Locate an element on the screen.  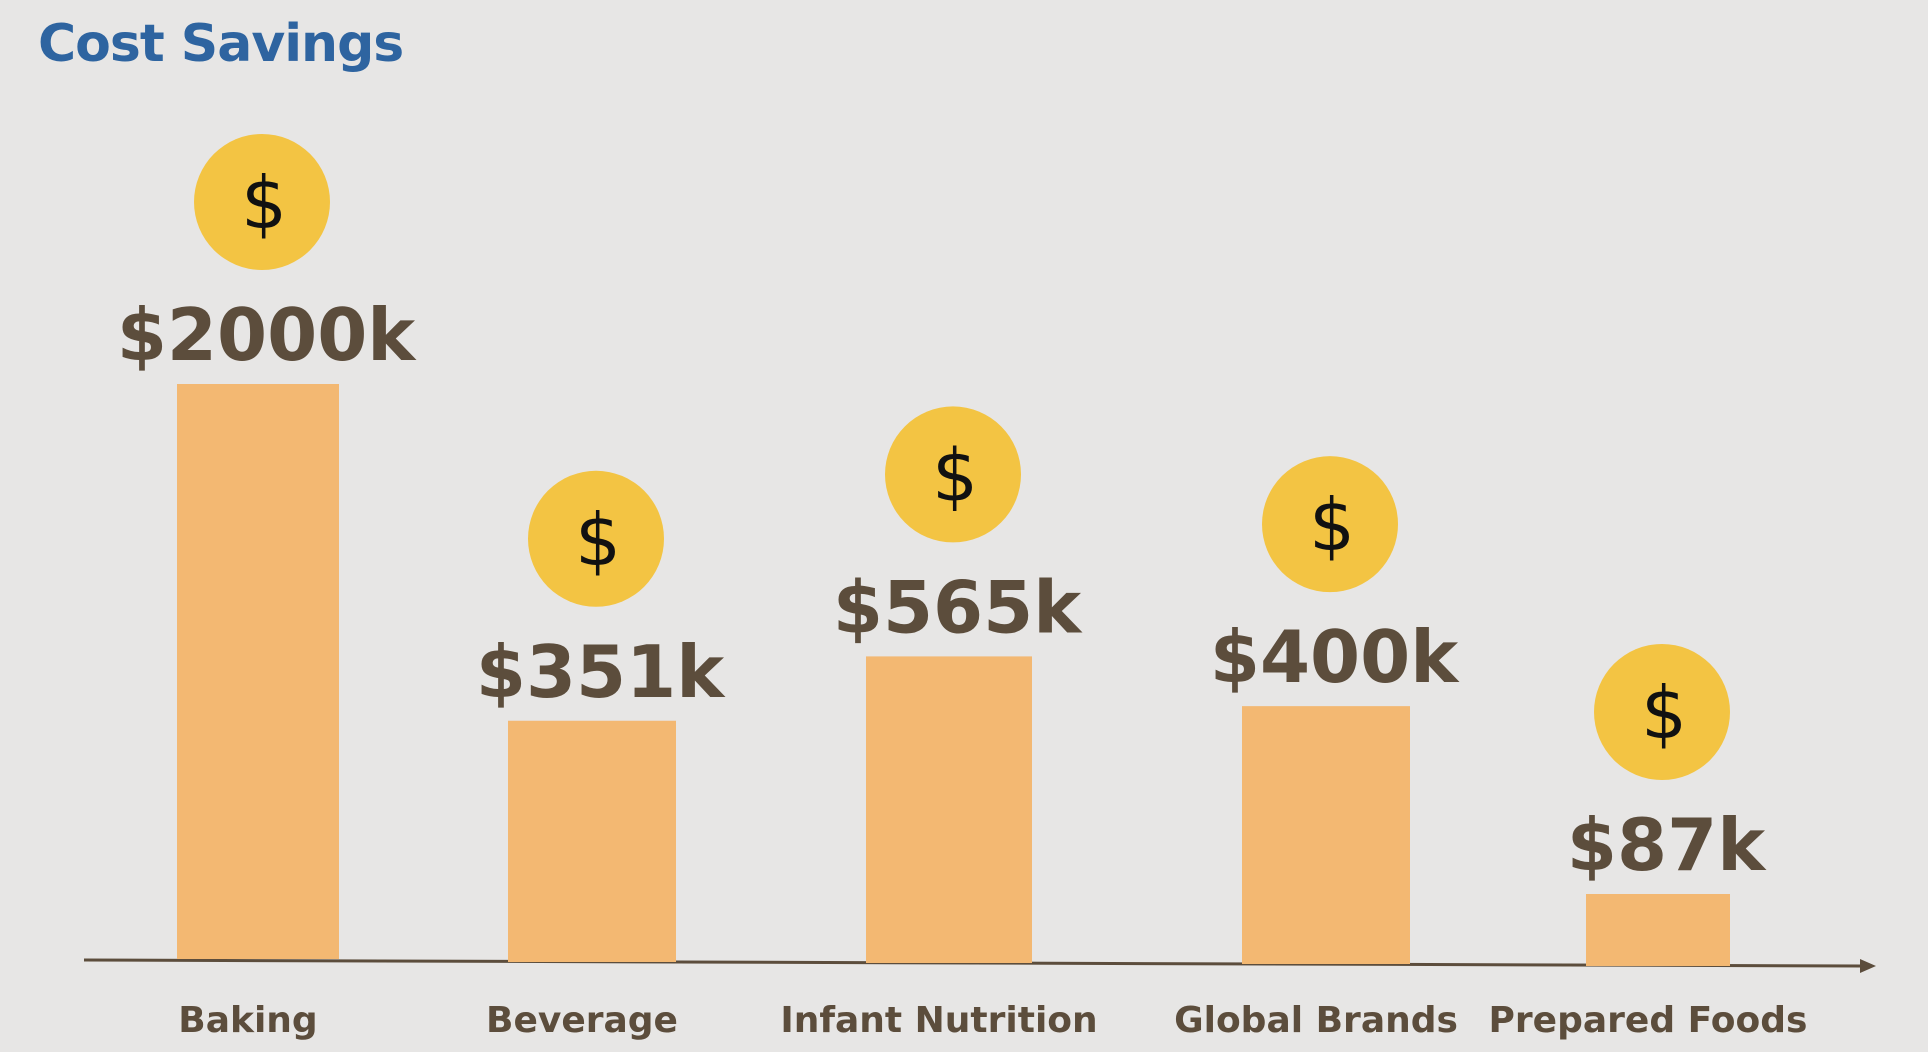
chart-title: Cost Savings is located at coordinates (221, 44).